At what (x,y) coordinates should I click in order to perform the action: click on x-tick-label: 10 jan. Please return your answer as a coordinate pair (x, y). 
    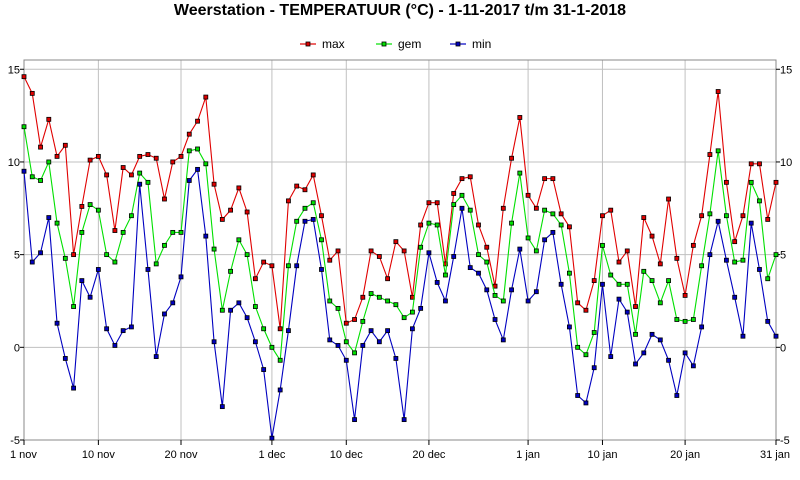
    Looking at the image, I should click on (602, 455).